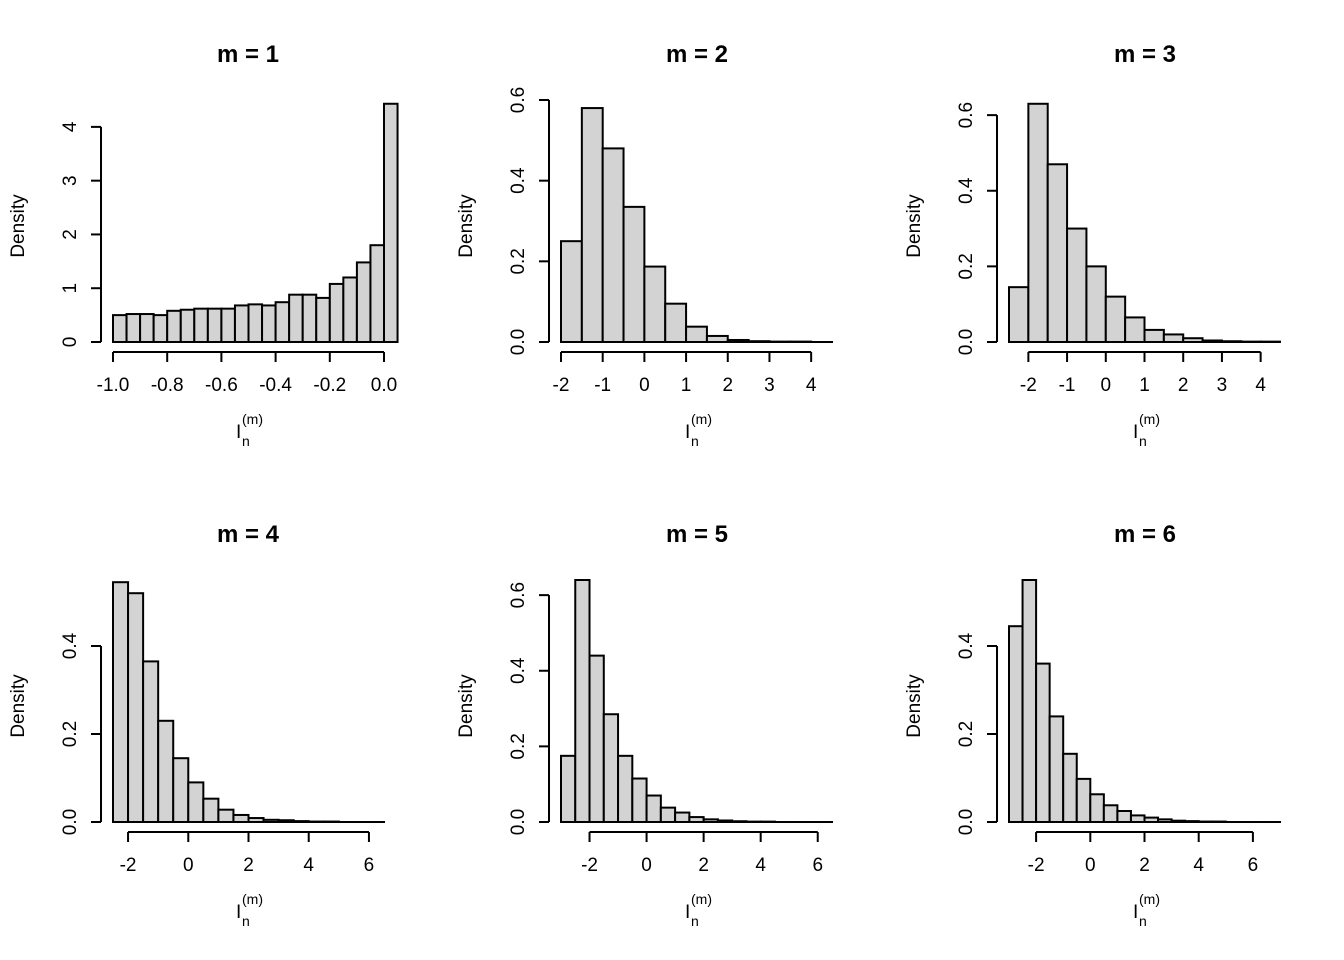 Image resolution: width=1344 pixels, height=960 pixels. I want to click on x-tick-label: -1, so click(602, 385).